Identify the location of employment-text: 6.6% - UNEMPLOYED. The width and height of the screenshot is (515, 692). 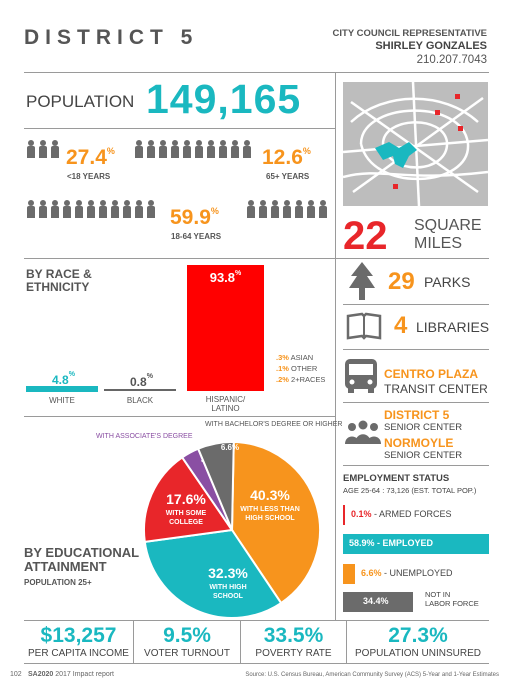
(407, 573).